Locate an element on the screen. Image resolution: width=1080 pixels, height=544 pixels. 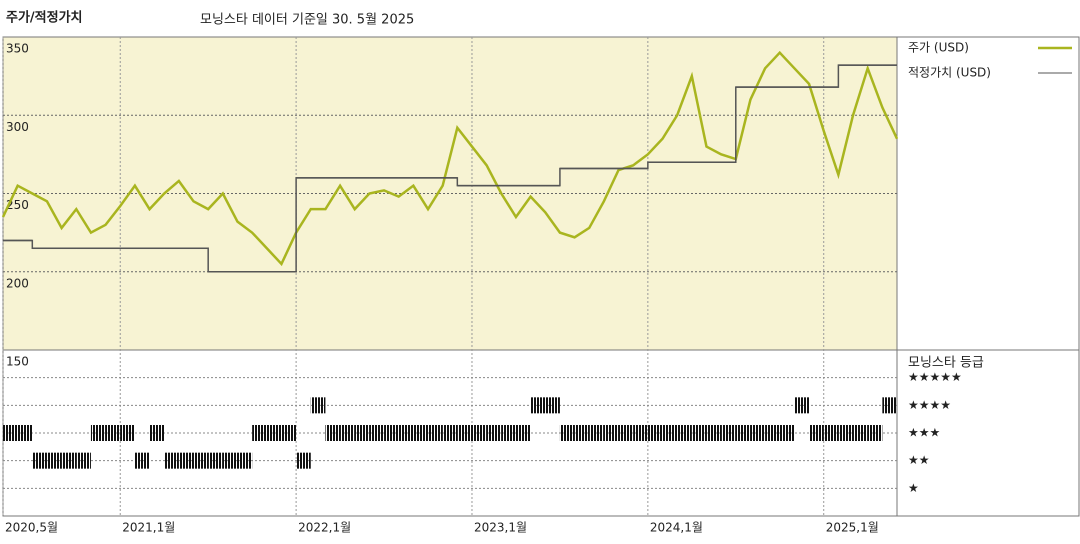
x-tick-label: 2023,1월 is located at coordinates (500, 528).